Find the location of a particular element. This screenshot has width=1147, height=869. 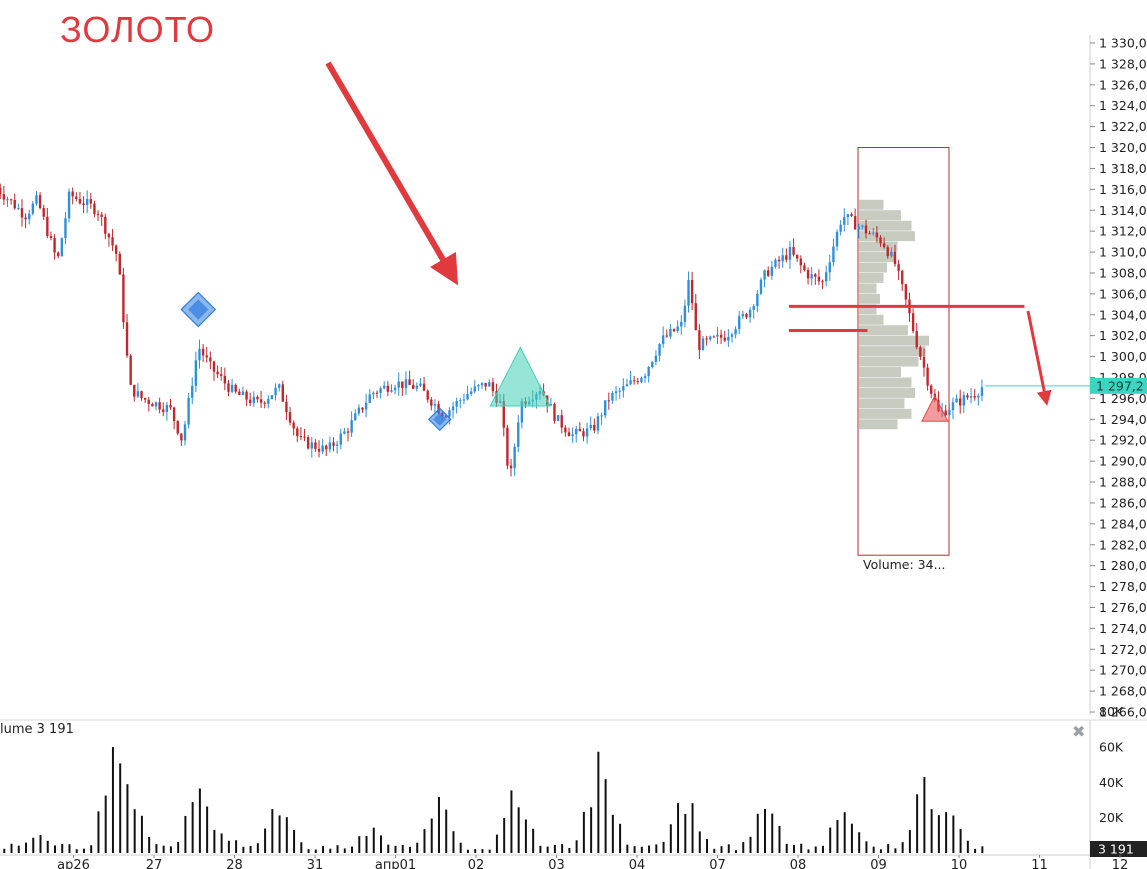

last-price-label: 1 297,2 is located at coordinates (1120, 385).